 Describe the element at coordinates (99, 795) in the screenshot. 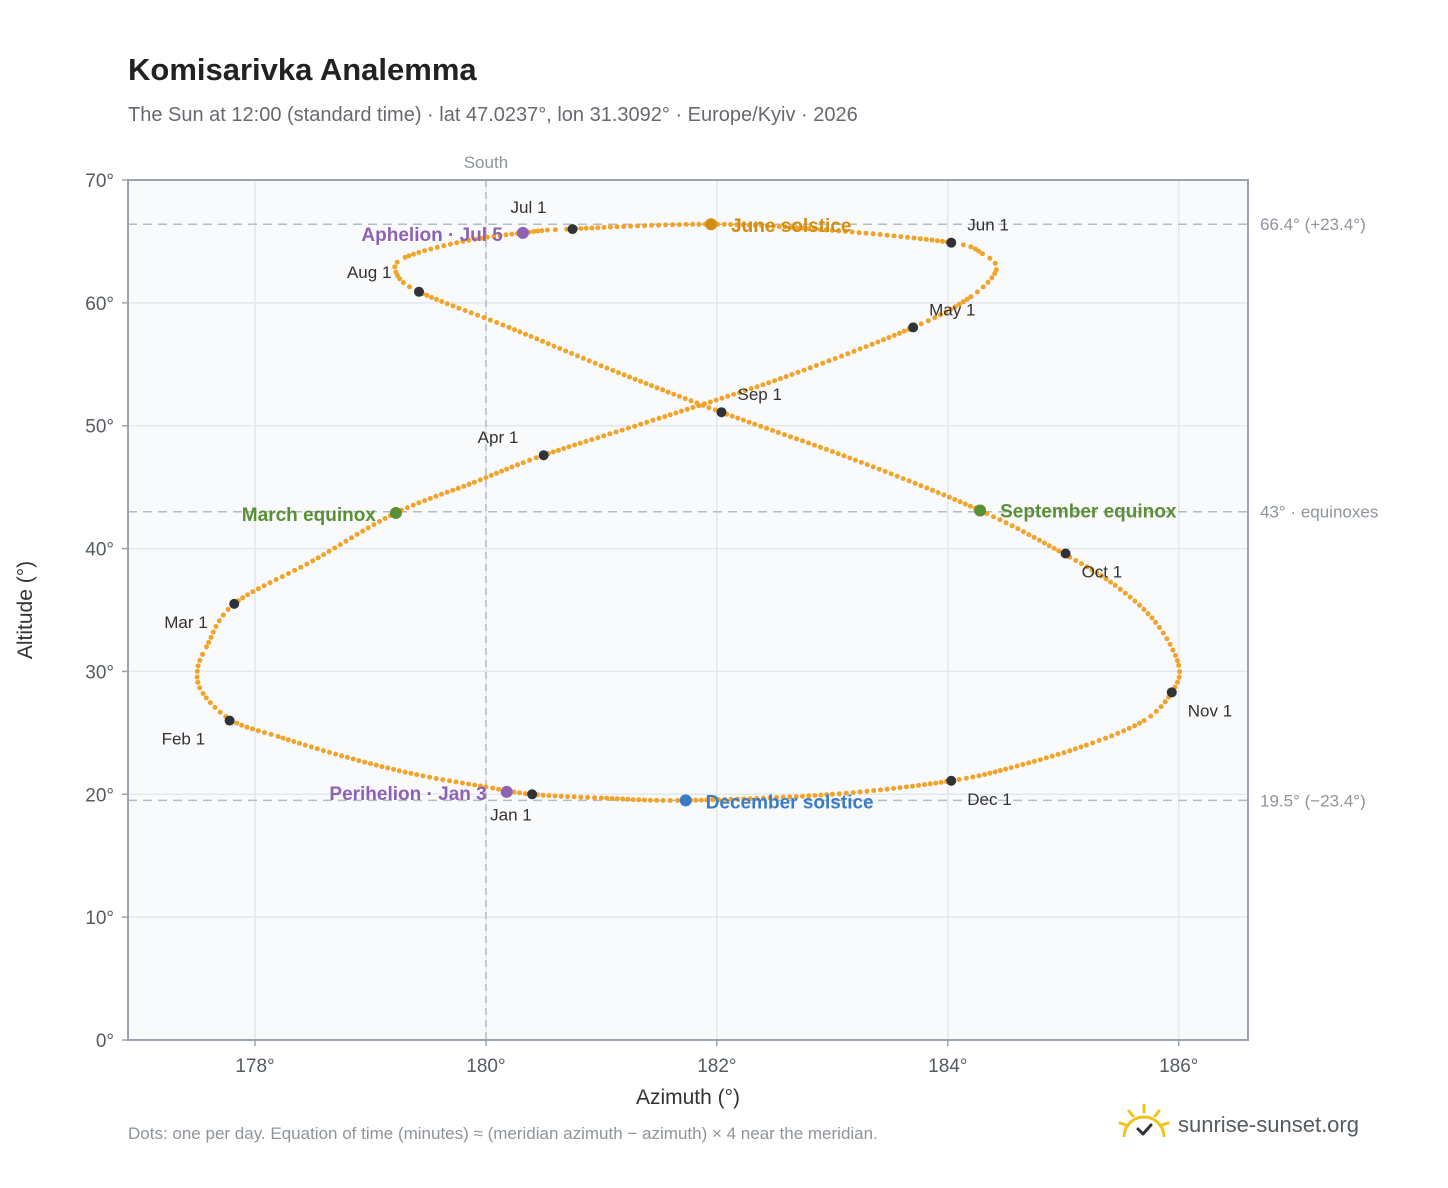

I see `y-tick-label: 20°` at that location.